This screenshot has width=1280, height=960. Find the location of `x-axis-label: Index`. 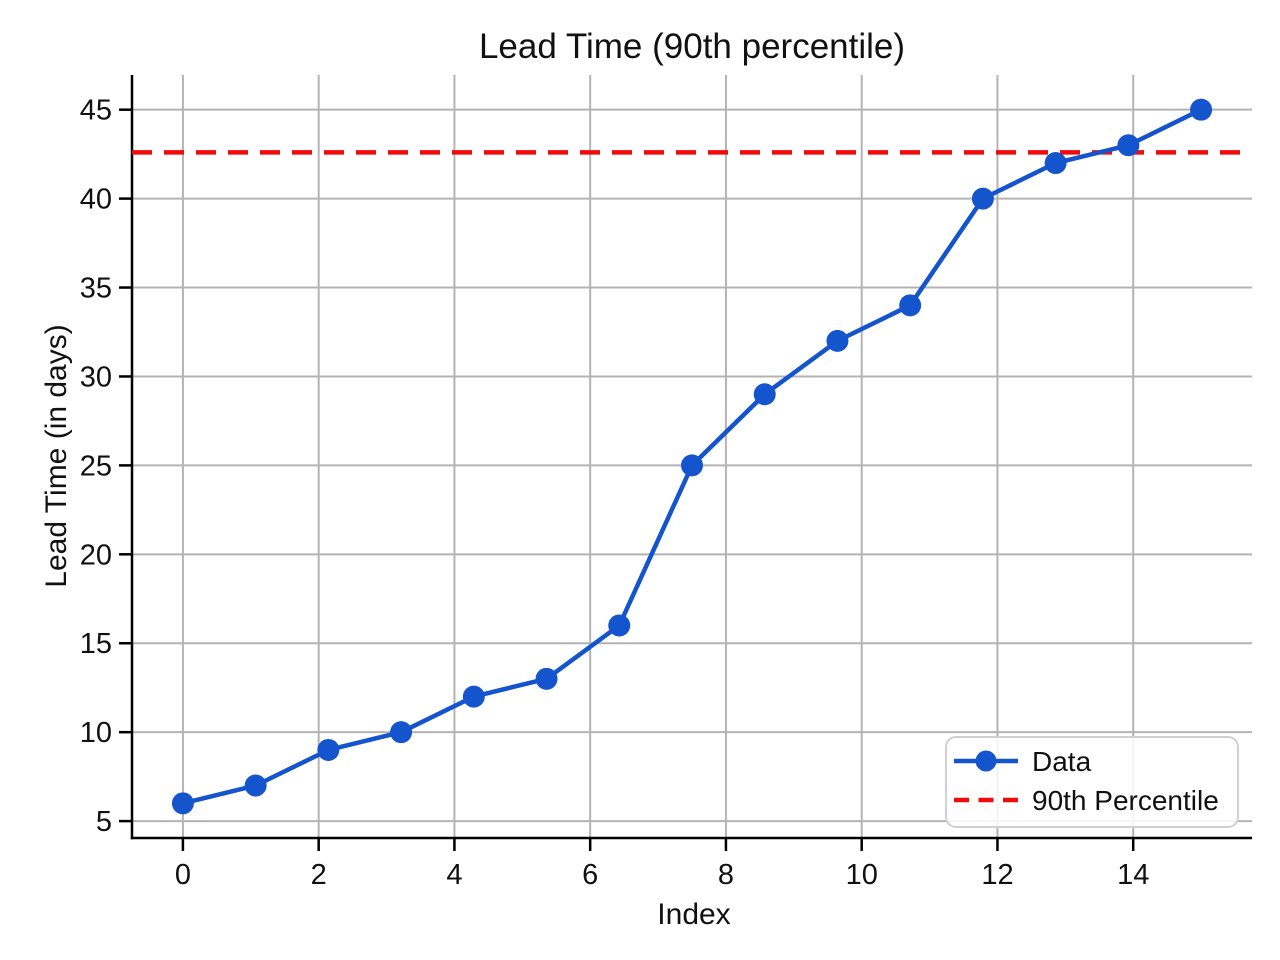

x-axis-label: Index is located at coordinates (693, 914).